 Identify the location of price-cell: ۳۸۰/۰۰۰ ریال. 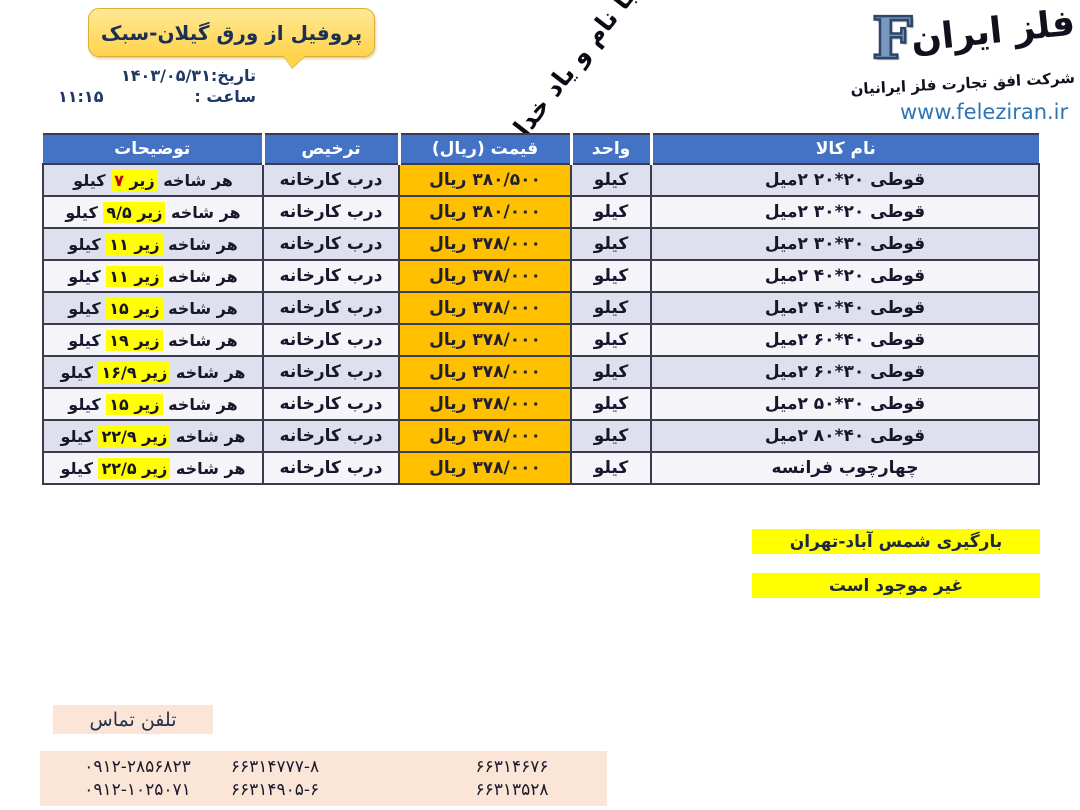
(485, 212).